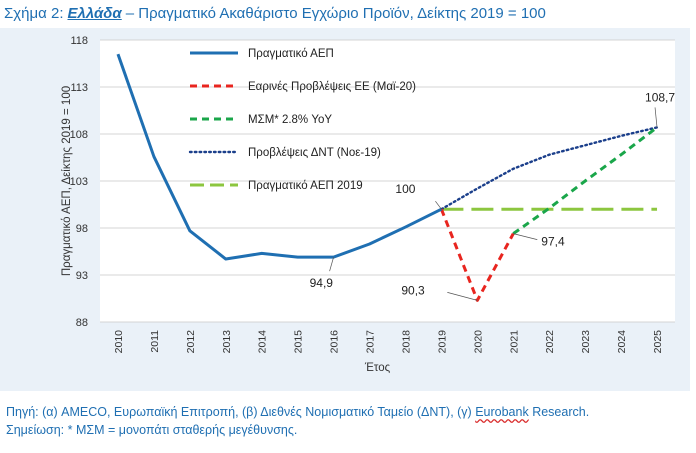 This screenshot has height=453, width=696. Describe the element at coordinates (290, 120) in the screenshot. I see `legend-label: ΜΣΜ* 2.8% YoY` at that location.